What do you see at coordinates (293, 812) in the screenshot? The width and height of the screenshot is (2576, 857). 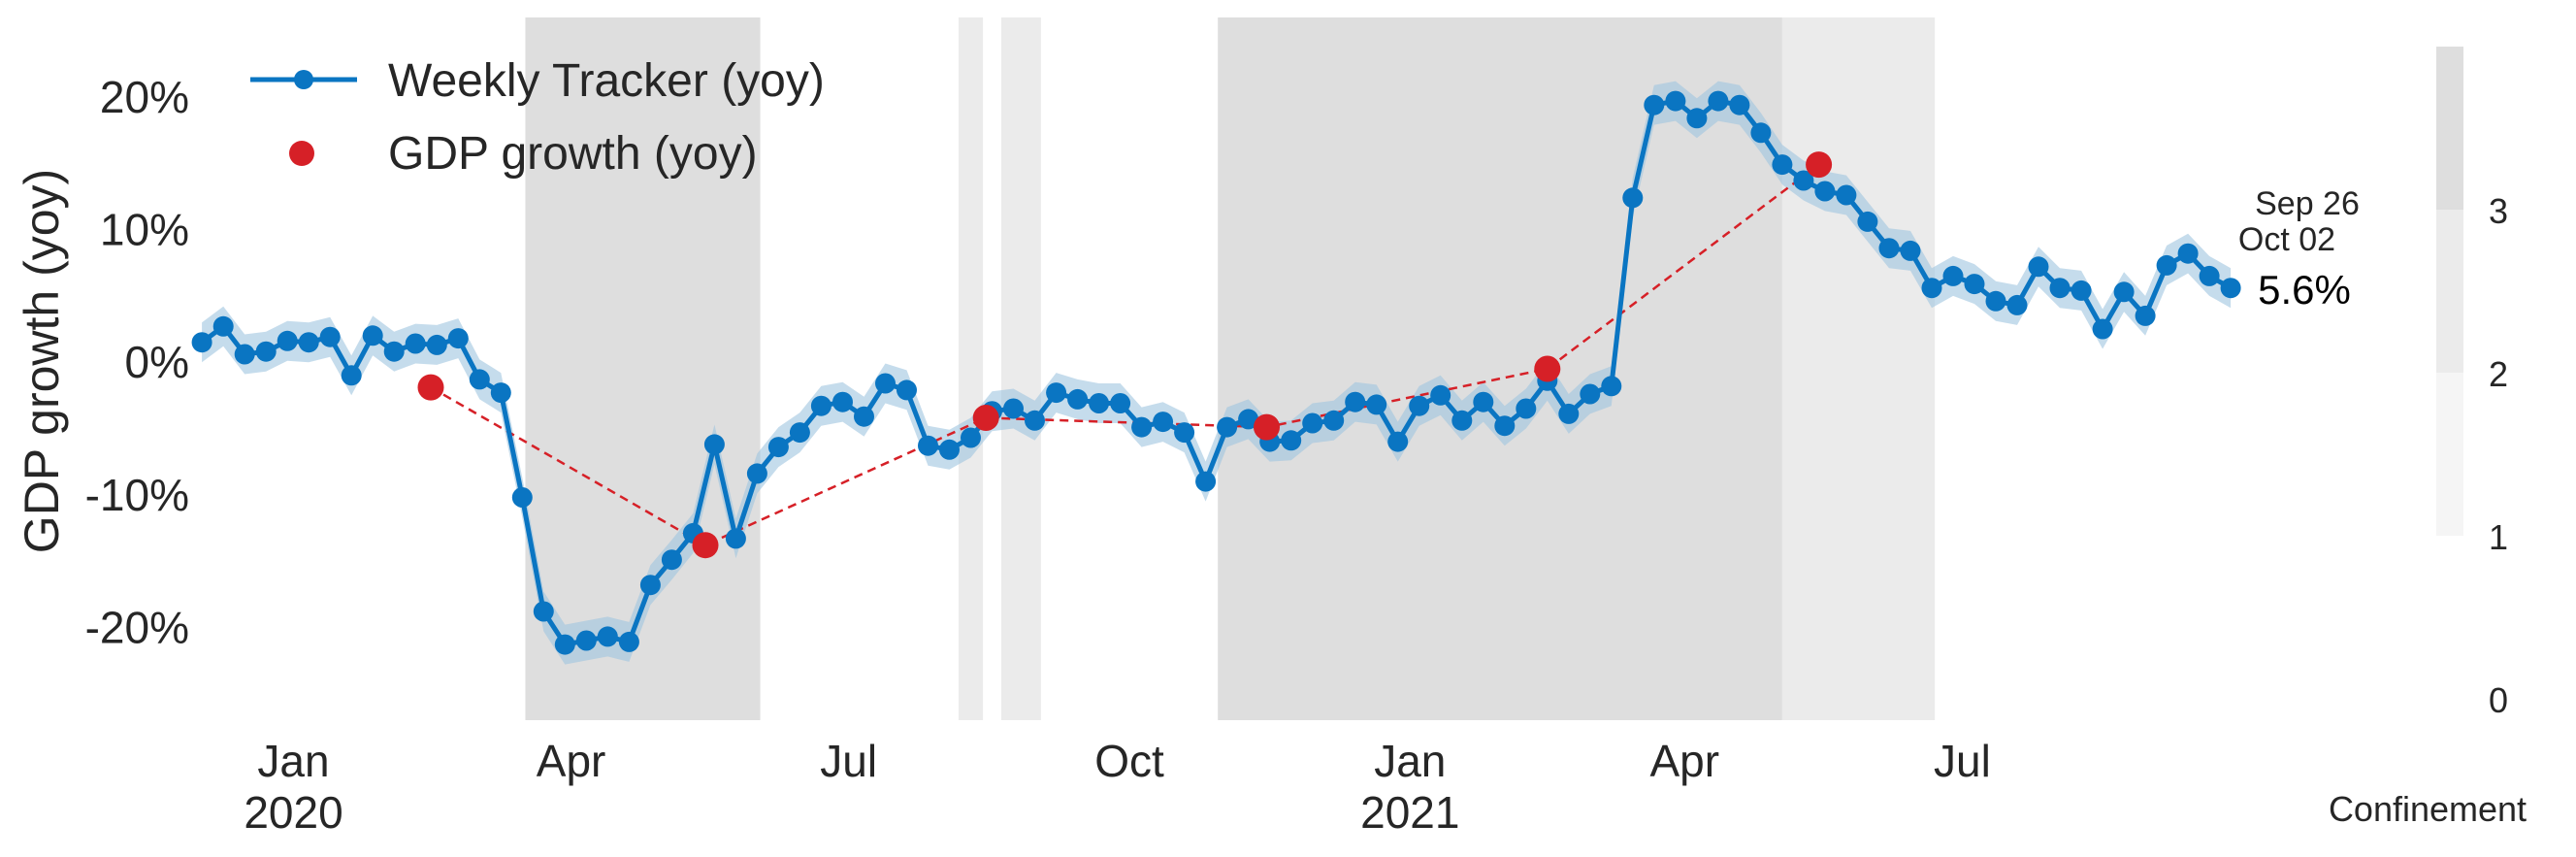 I see `x-tick-year: 2020` at bounding box center [293, 812].